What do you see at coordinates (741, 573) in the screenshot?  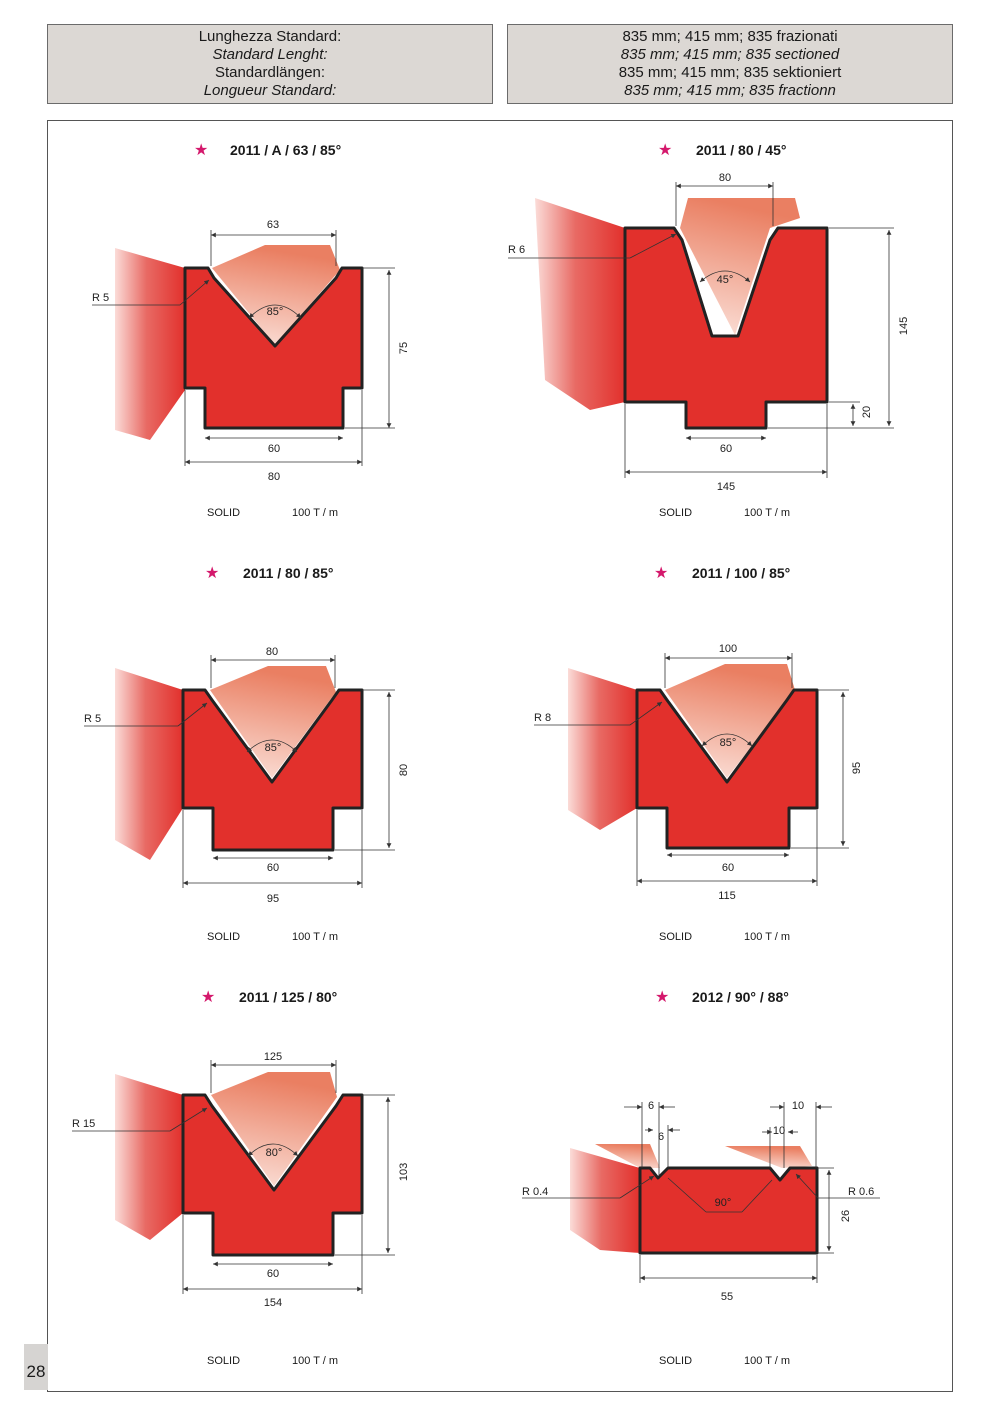 I see `die-title: 2011 / 100 / 85°` at bounding box center [741, 573].